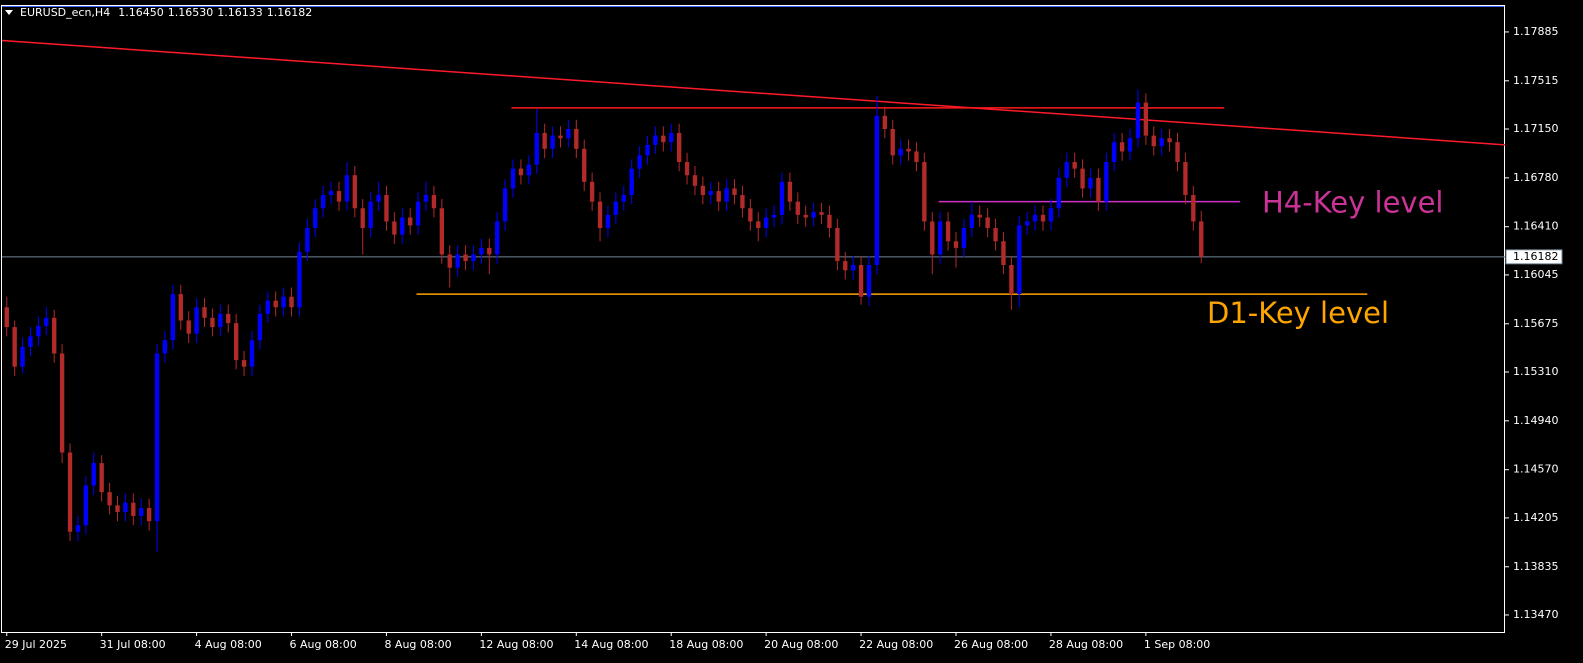 The height and width of the screenshot is (663, 1583). Describe the element at coordinates (1536, 226) in the screenshot. I see `y-tick-label: 1.16410` at that location.